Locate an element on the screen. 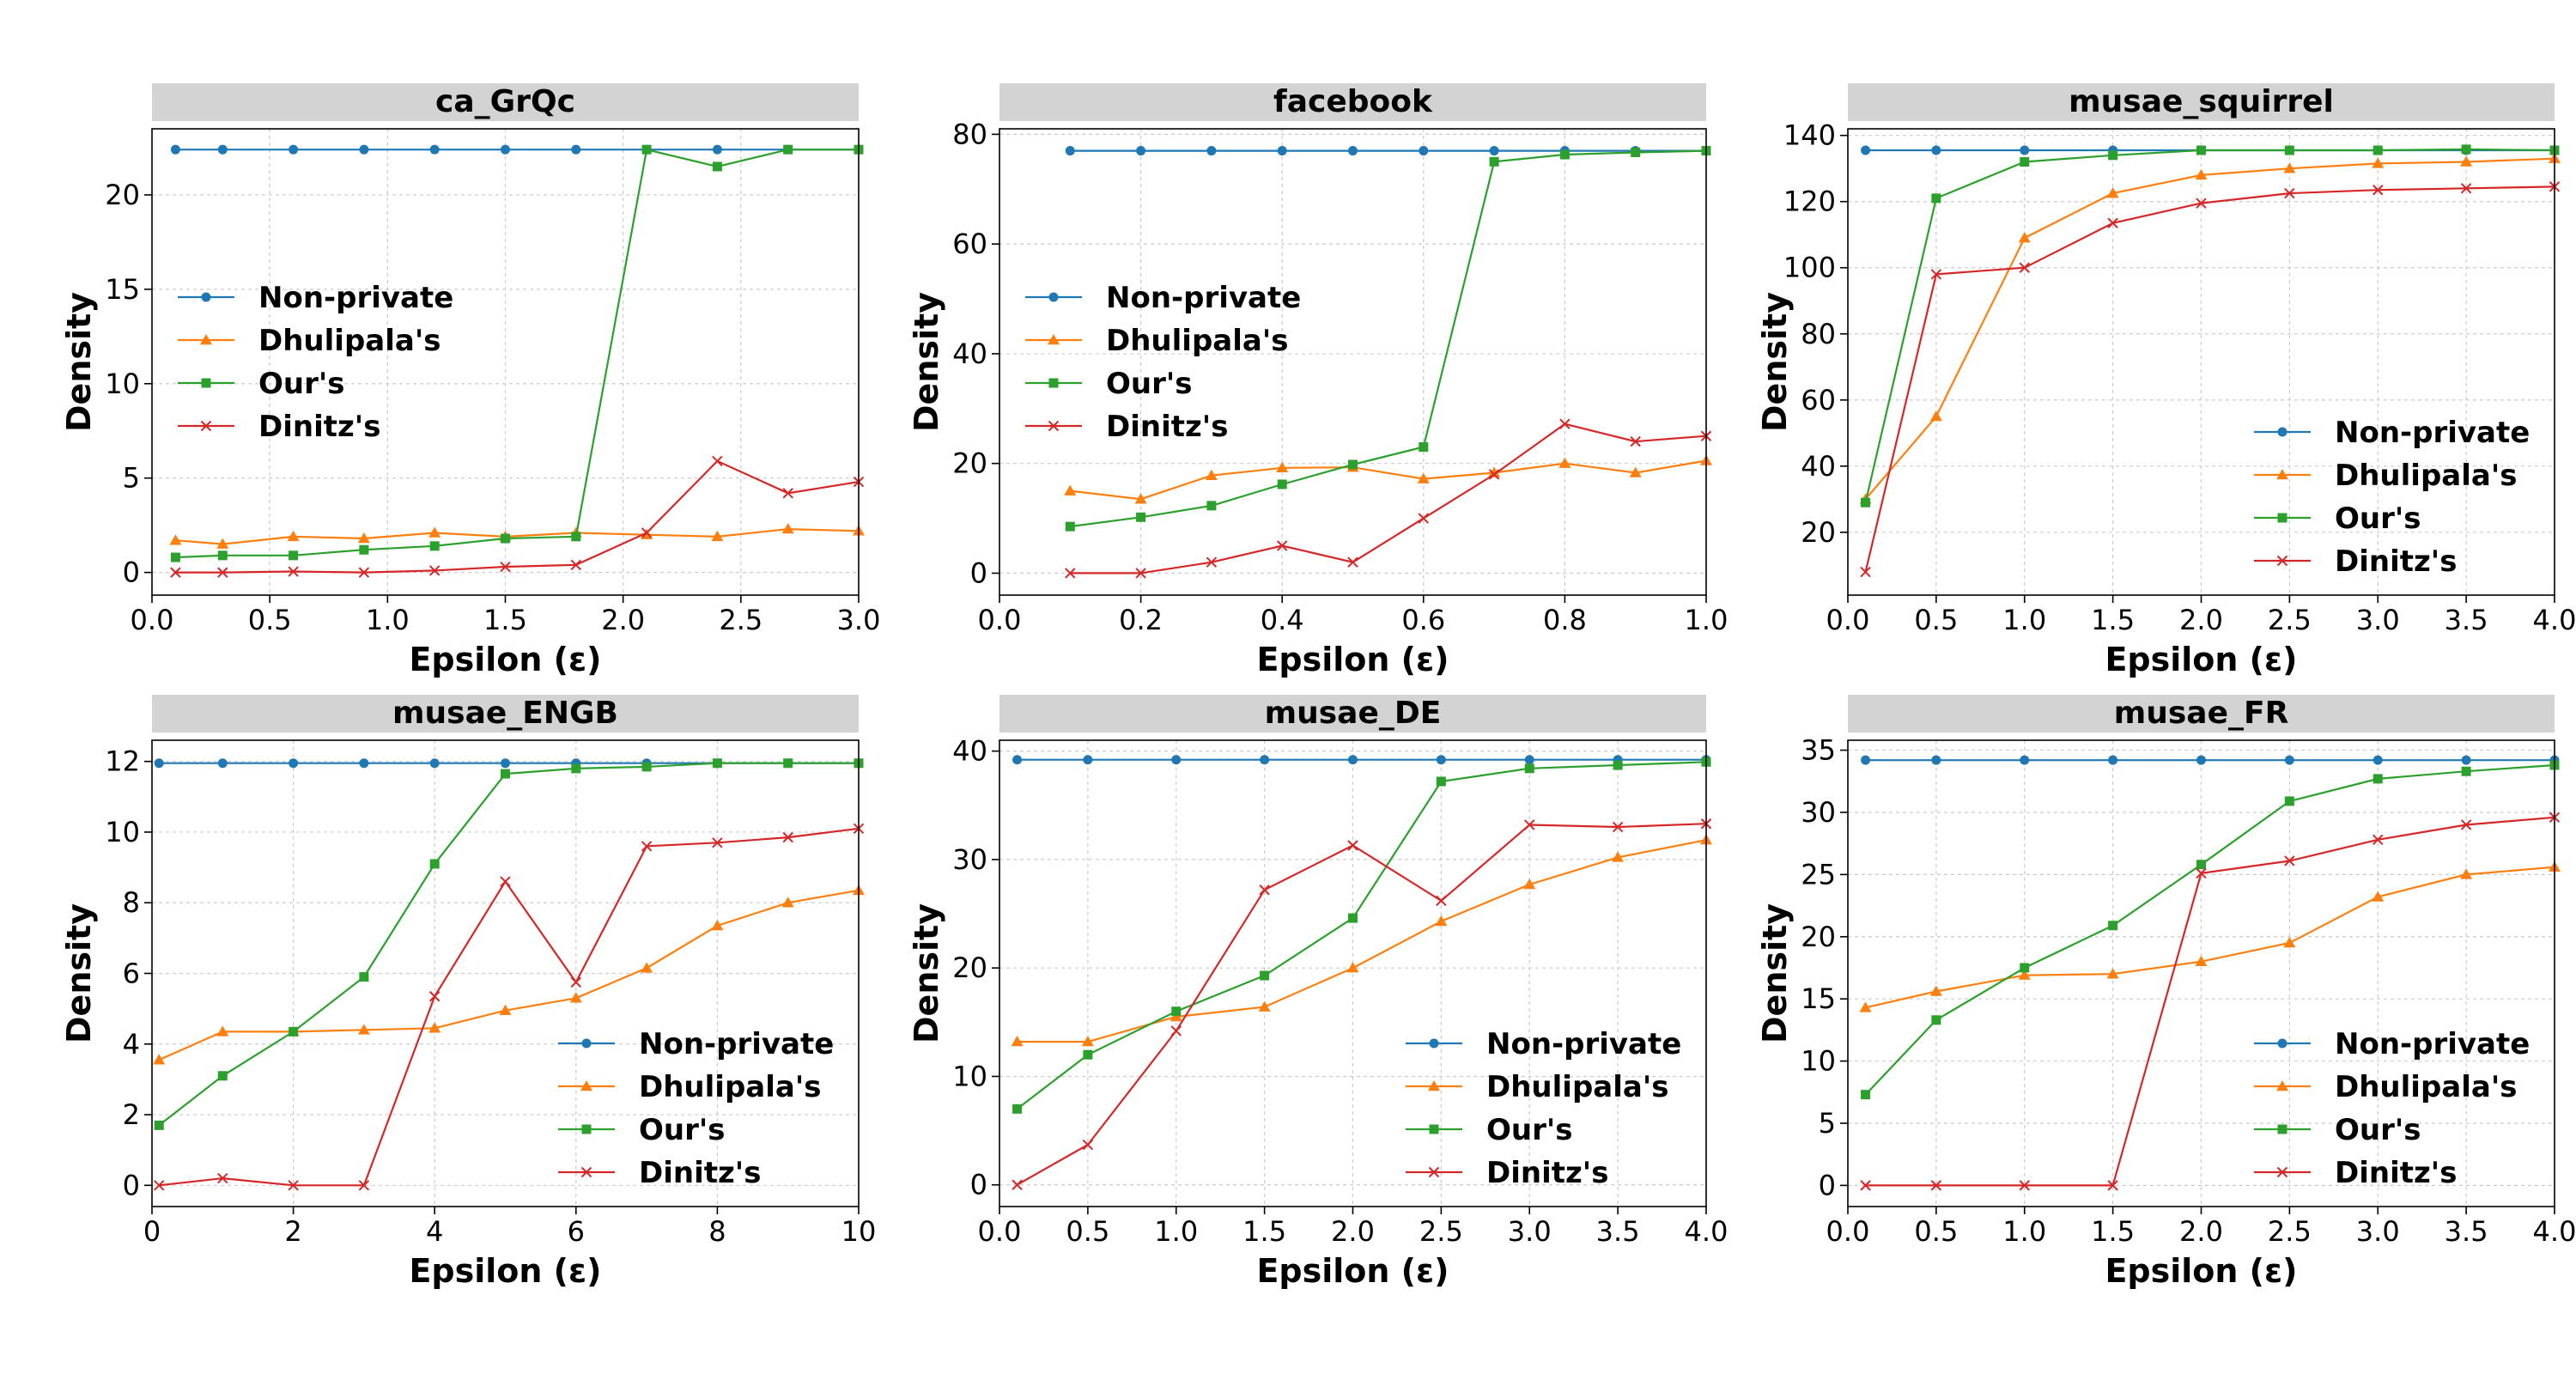  x-tick-label: 0.5 is located at coordinates (270, 620).